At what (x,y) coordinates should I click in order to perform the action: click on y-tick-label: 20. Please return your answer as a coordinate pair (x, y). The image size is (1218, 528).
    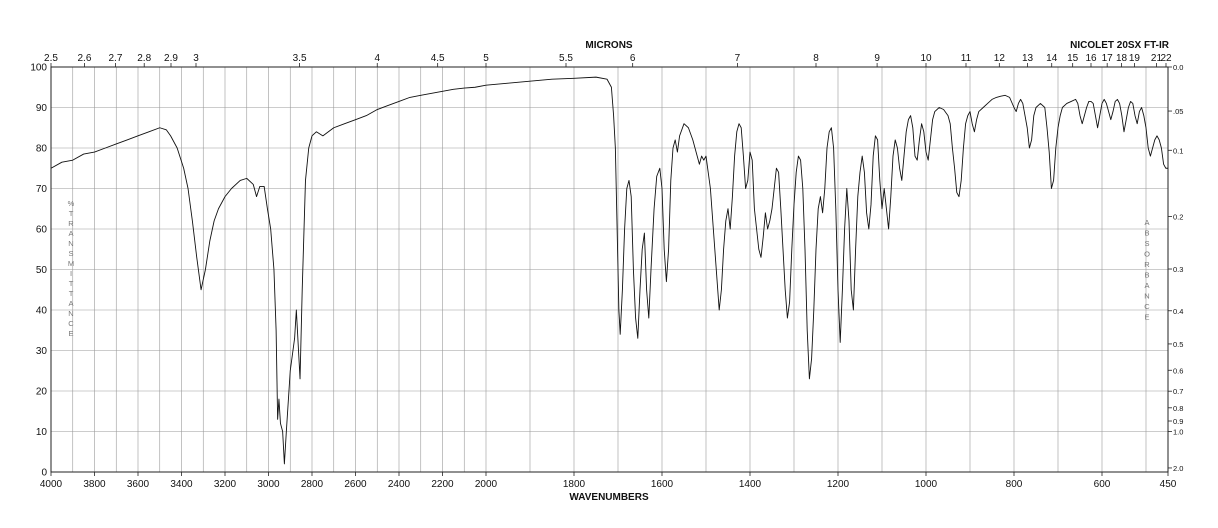
    Looking at the image, I should click on (42, 392).